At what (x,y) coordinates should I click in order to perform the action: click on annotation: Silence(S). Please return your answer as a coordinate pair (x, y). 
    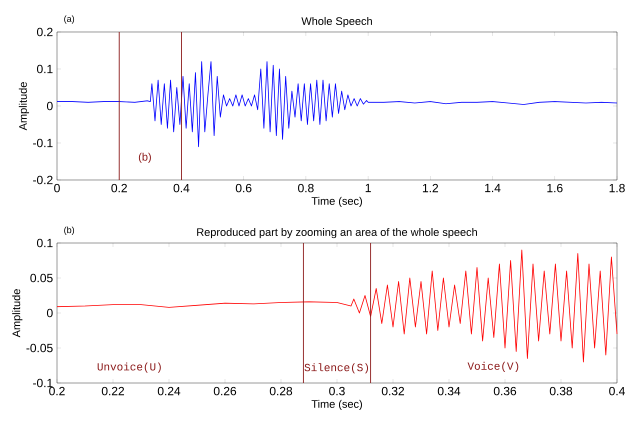
    Looking at the image, I should click on (336, 368).